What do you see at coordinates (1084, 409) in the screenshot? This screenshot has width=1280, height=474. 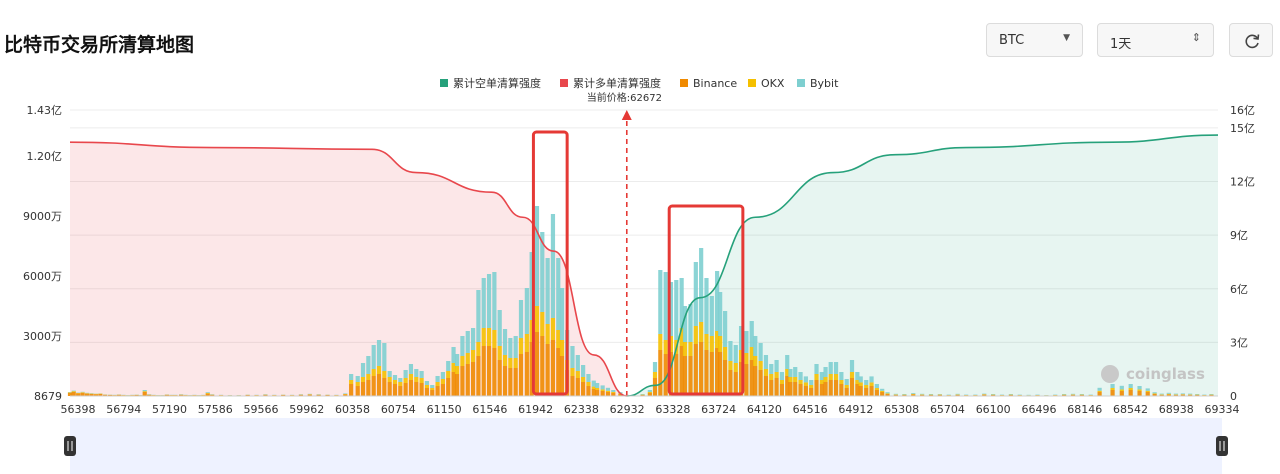 I see `x-tick: 68146` at bounding box center [1084, 409].